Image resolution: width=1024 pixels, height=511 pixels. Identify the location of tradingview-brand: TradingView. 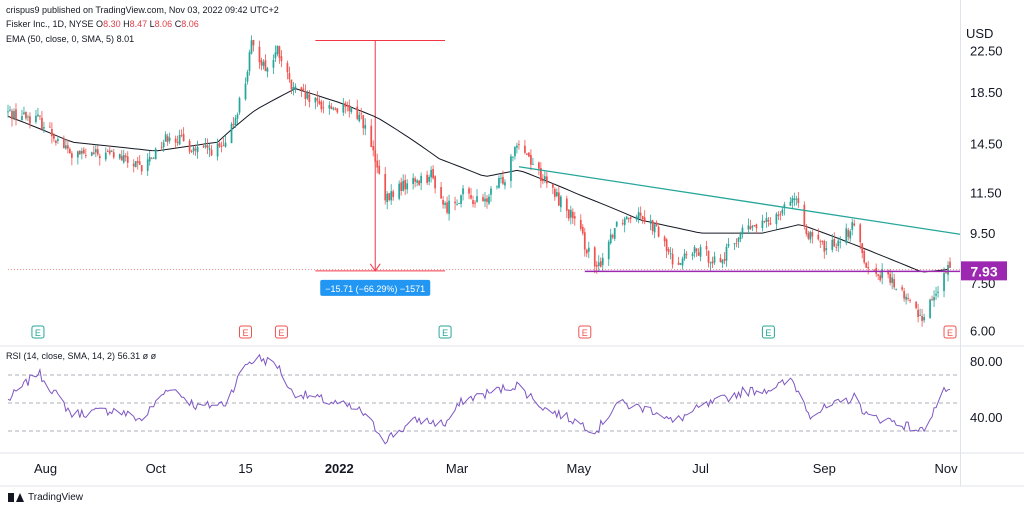
(56, 497).